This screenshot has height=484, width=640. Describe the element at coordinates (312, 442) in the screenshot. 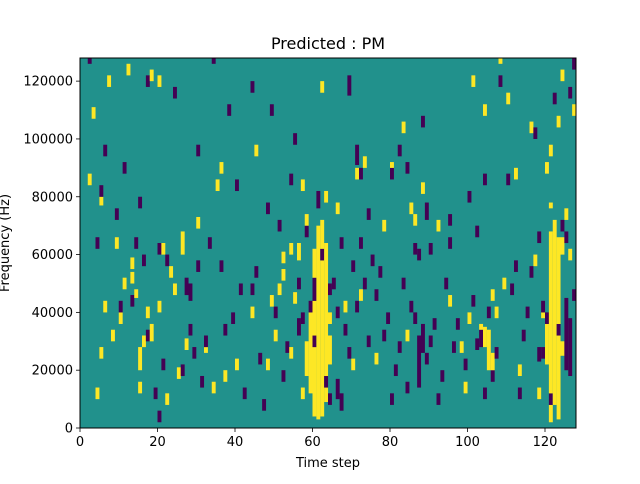

I see `x-tick-label: 60` at that location.